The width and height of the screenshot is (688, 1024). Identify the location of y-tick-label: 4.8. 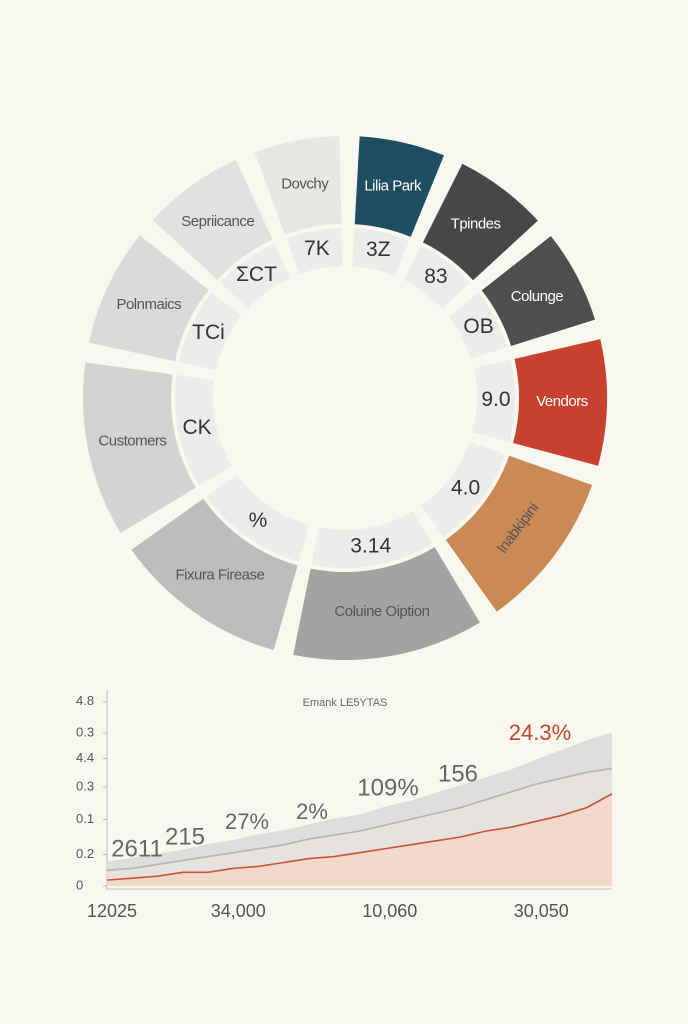
(85, 700).